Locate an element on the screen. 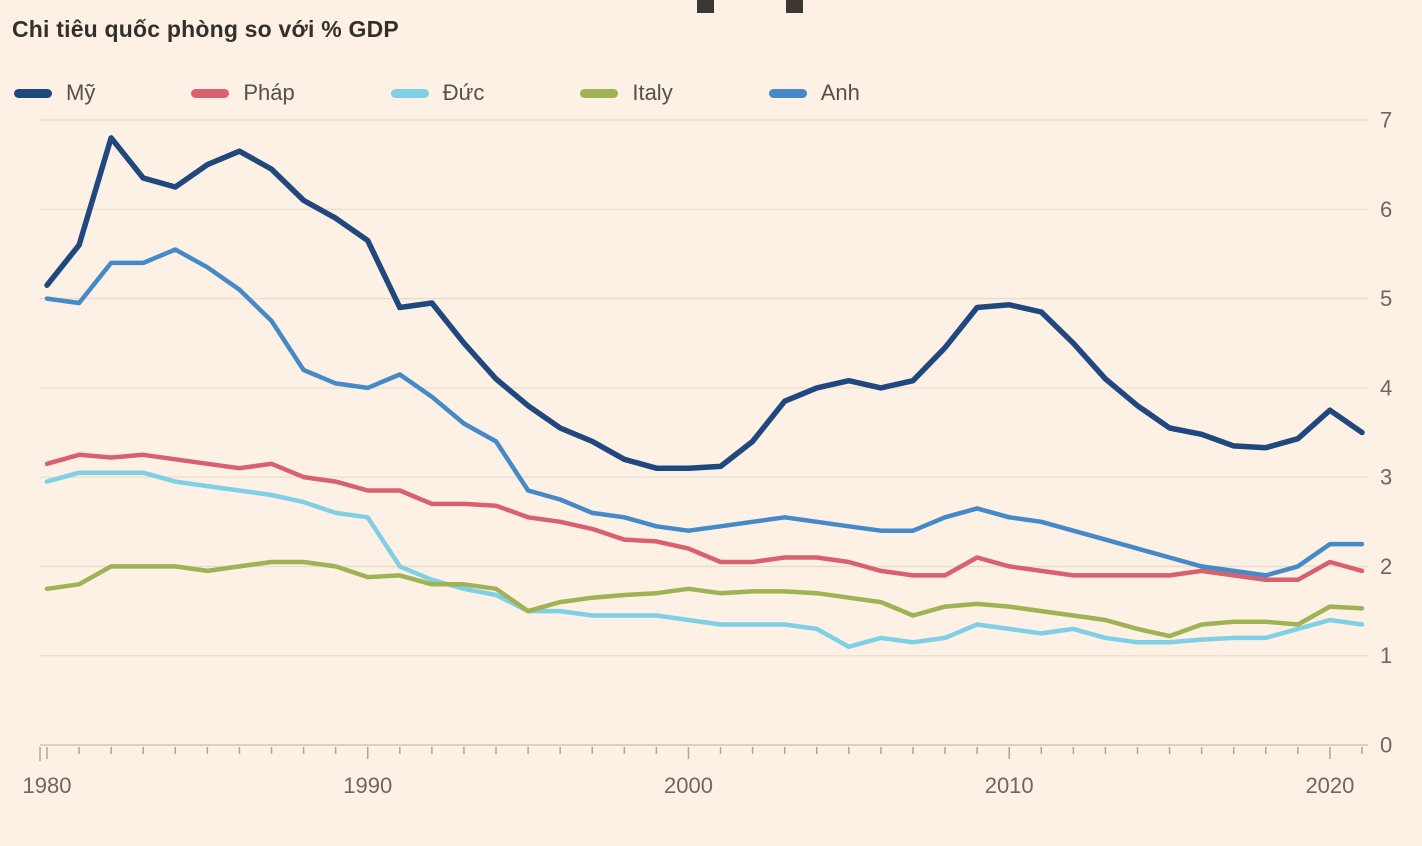 The height and width of the screenshot is (846, 1422). x-axis-label-2000: 2000 is located at coordinates (688, 785).